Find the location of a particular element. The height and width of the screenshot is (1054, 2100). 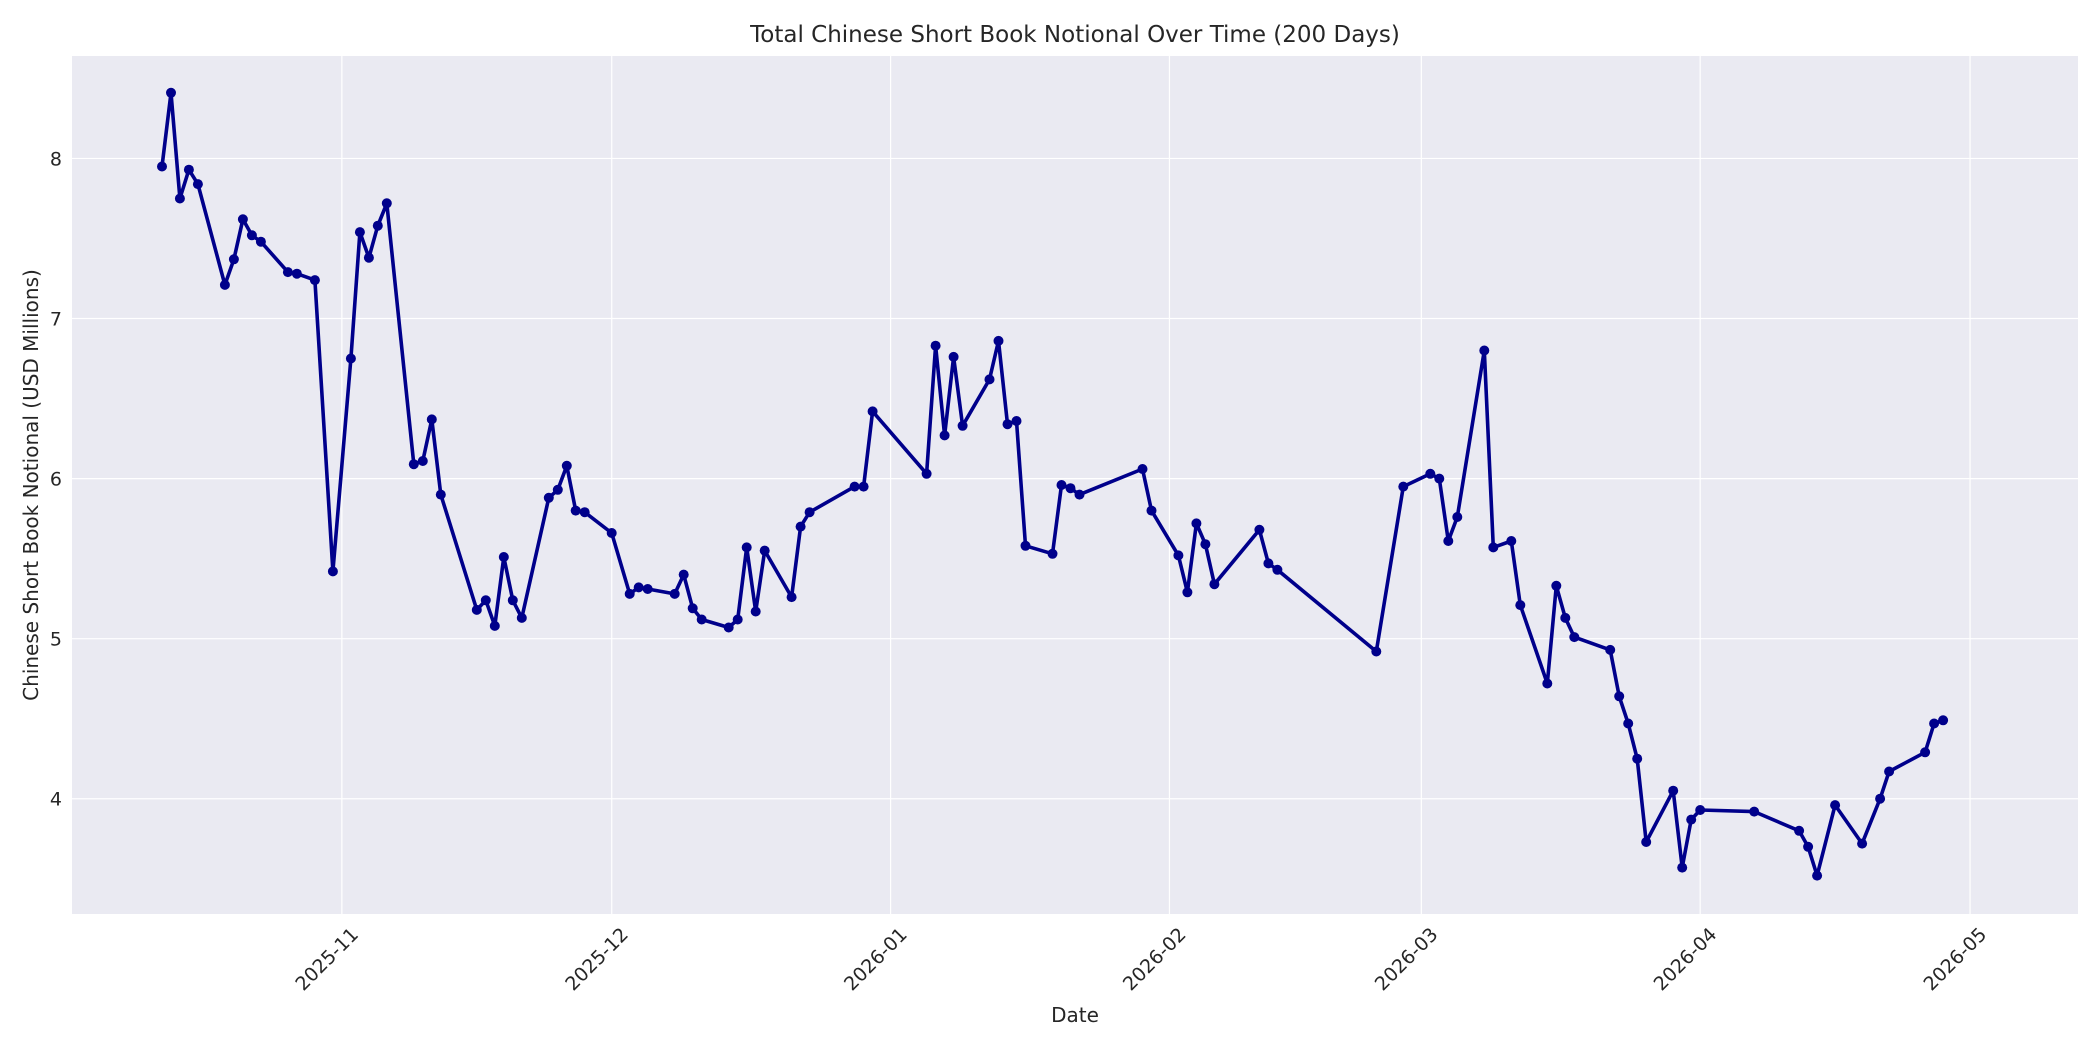

x-tick-label: 2026-01 is located at coordinates (876, 960).